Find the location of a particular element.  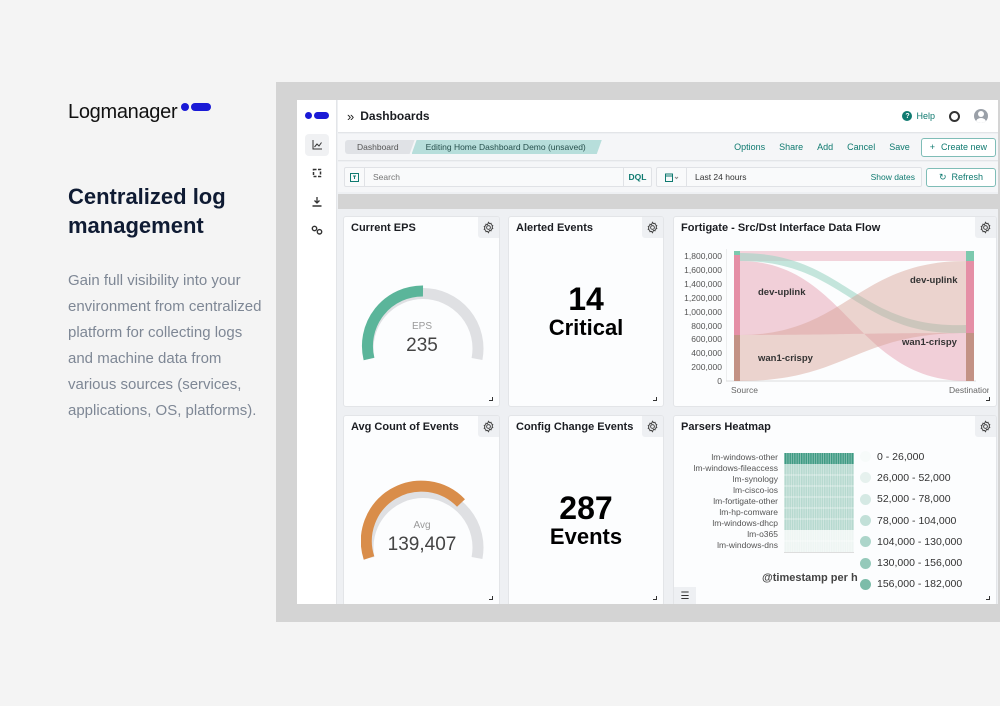

x-axis-label: Source is located at coordinates (744, 390).